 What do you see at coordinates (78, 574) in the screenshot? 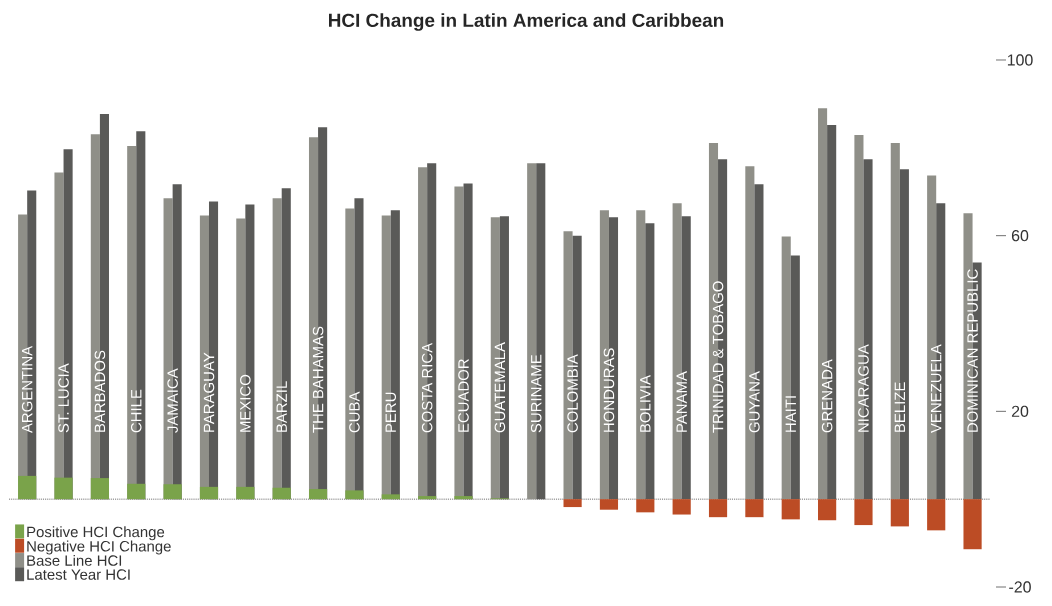
I see `legend-label: Latest Year HCI` at bounding box center [78, 574].